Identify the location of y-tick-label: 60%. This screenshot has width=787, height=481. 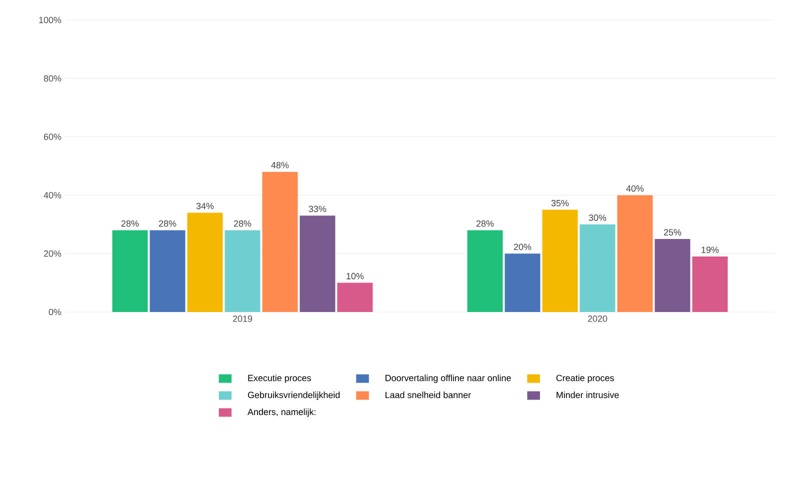
(53, 137).